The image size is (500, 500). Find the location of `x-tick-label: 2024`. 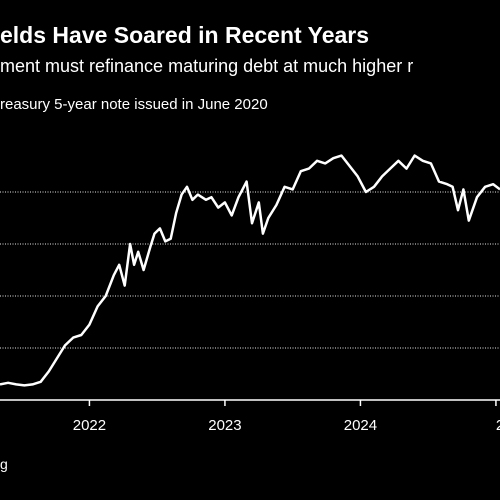

x-tick-label: 2024 is located at coordinates (360, 425).